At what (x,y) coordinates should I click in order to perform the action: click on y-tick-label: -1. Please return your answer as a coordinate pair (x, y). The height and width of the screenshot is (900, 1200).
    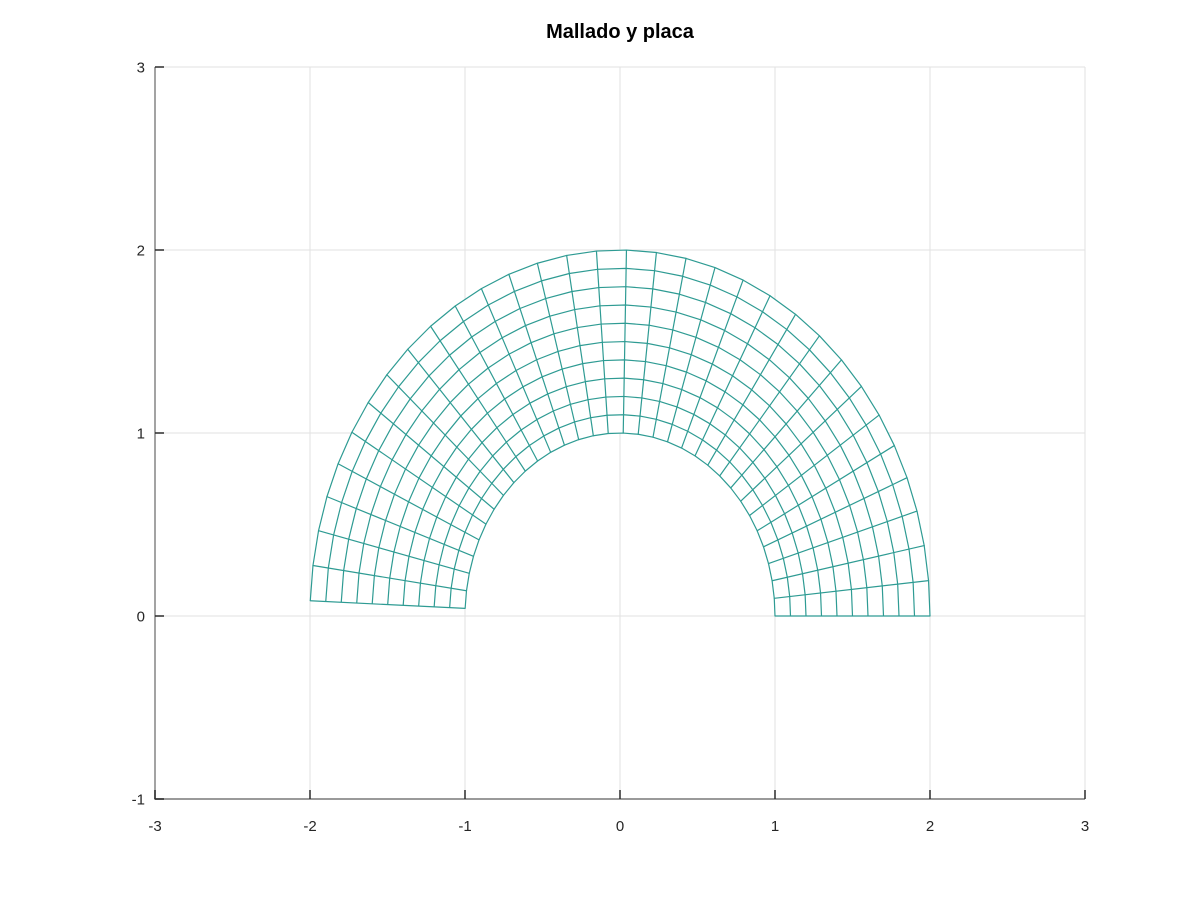
    Looking at the image, I should click on (138, 800).